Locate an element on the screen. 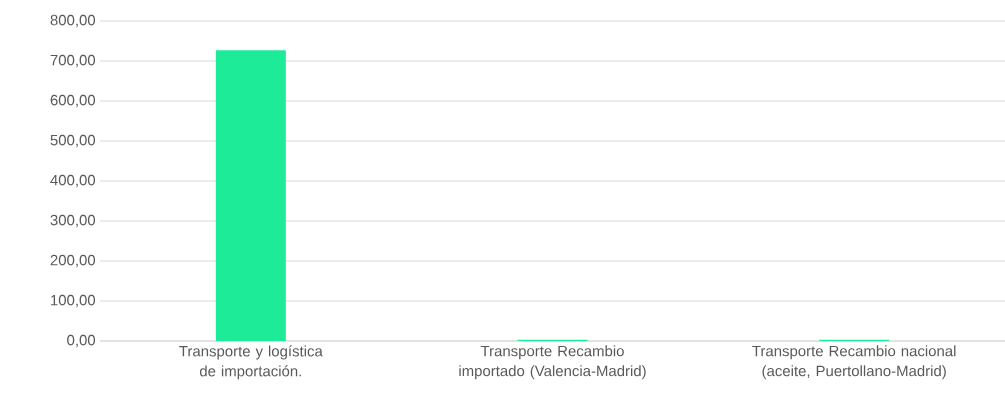 This screenshot has width=1005, height=410. y-tick-label: 600,00 is located at coordinates (73, 101).